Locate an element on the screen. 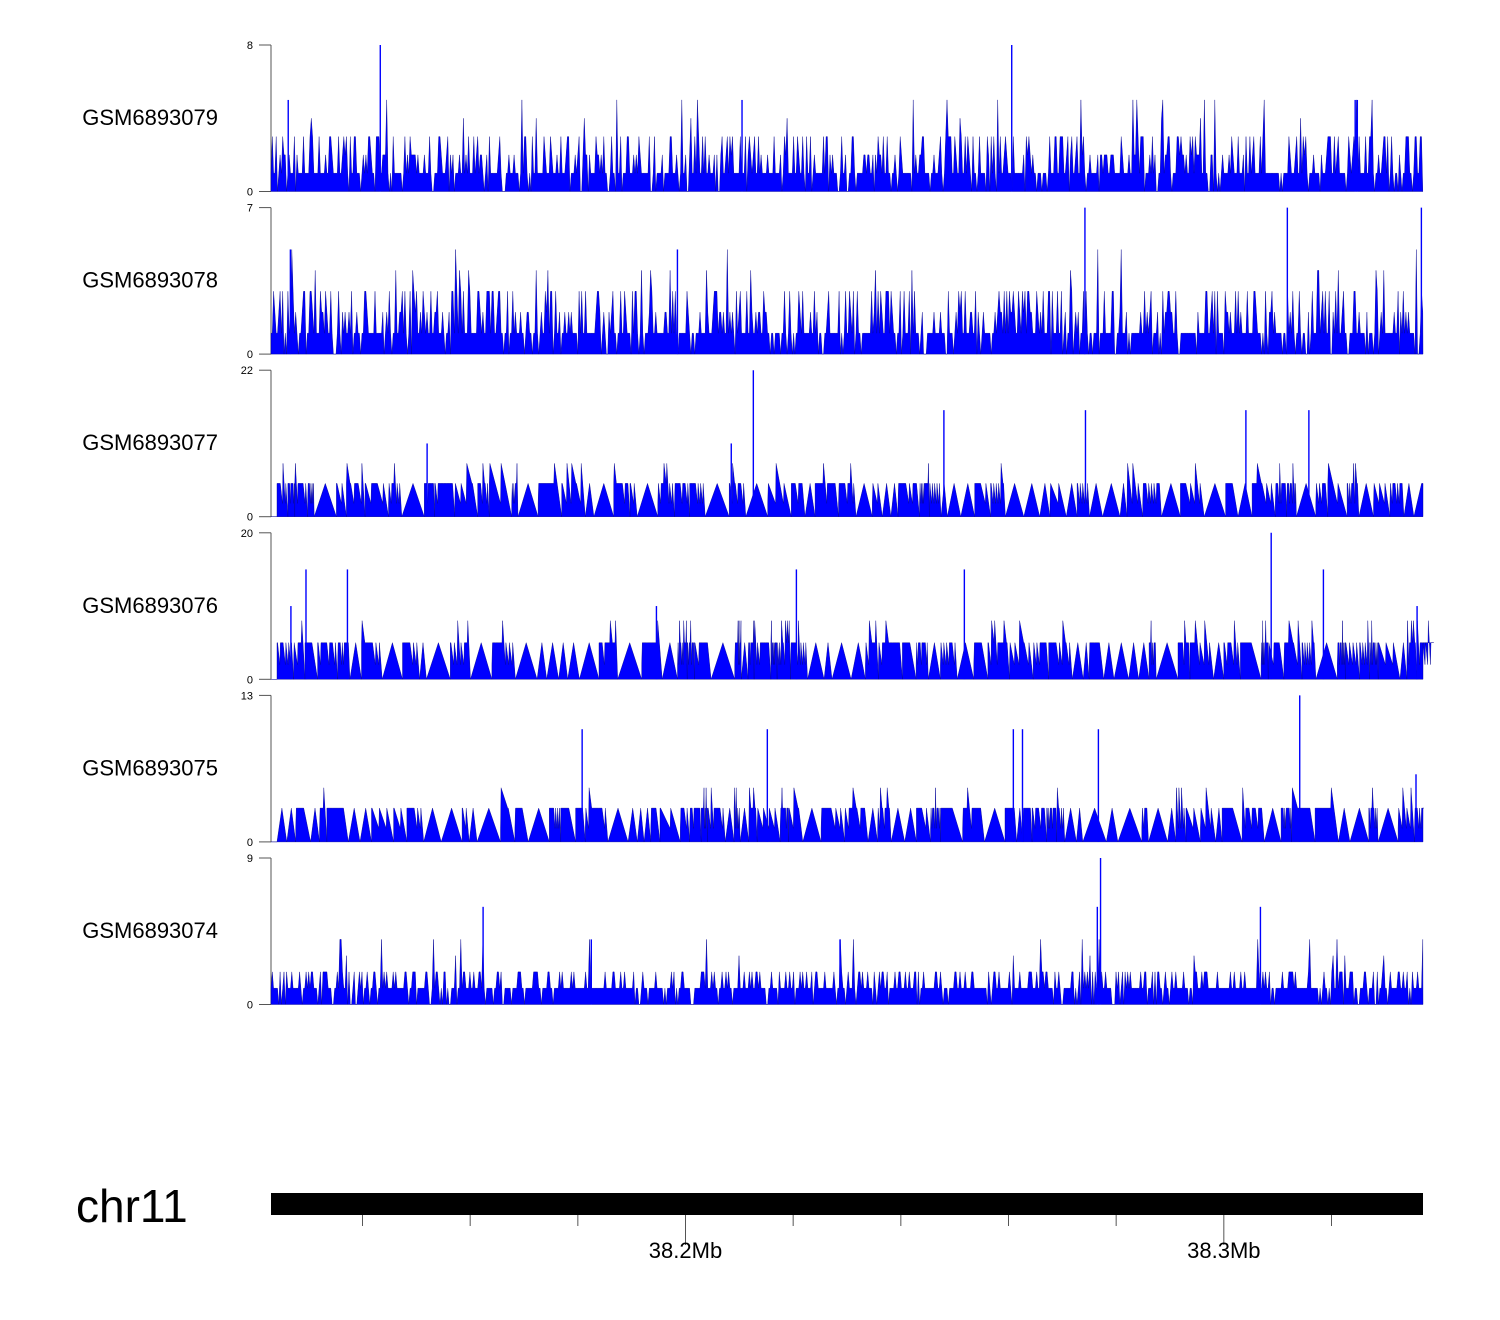 Image resolution: width=1500 pixels, height=1320 pixels. track-label: GSM6893078 is located at coordinates (150, 280).